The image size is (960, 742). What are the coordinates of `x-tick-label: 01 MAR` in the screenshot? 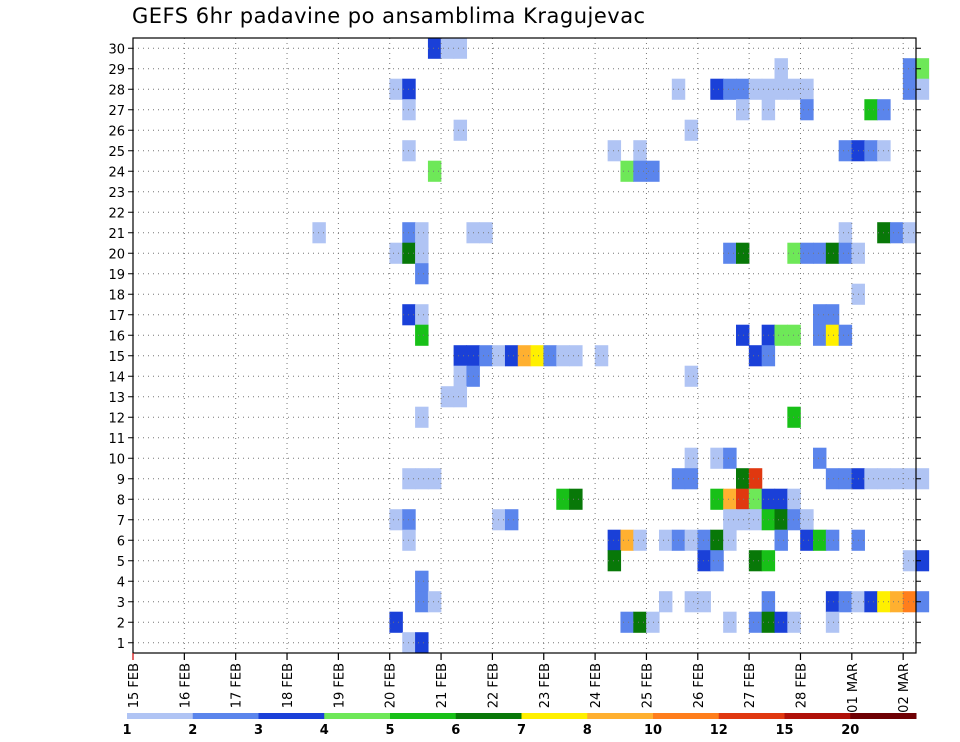 It's located at (853, 688).